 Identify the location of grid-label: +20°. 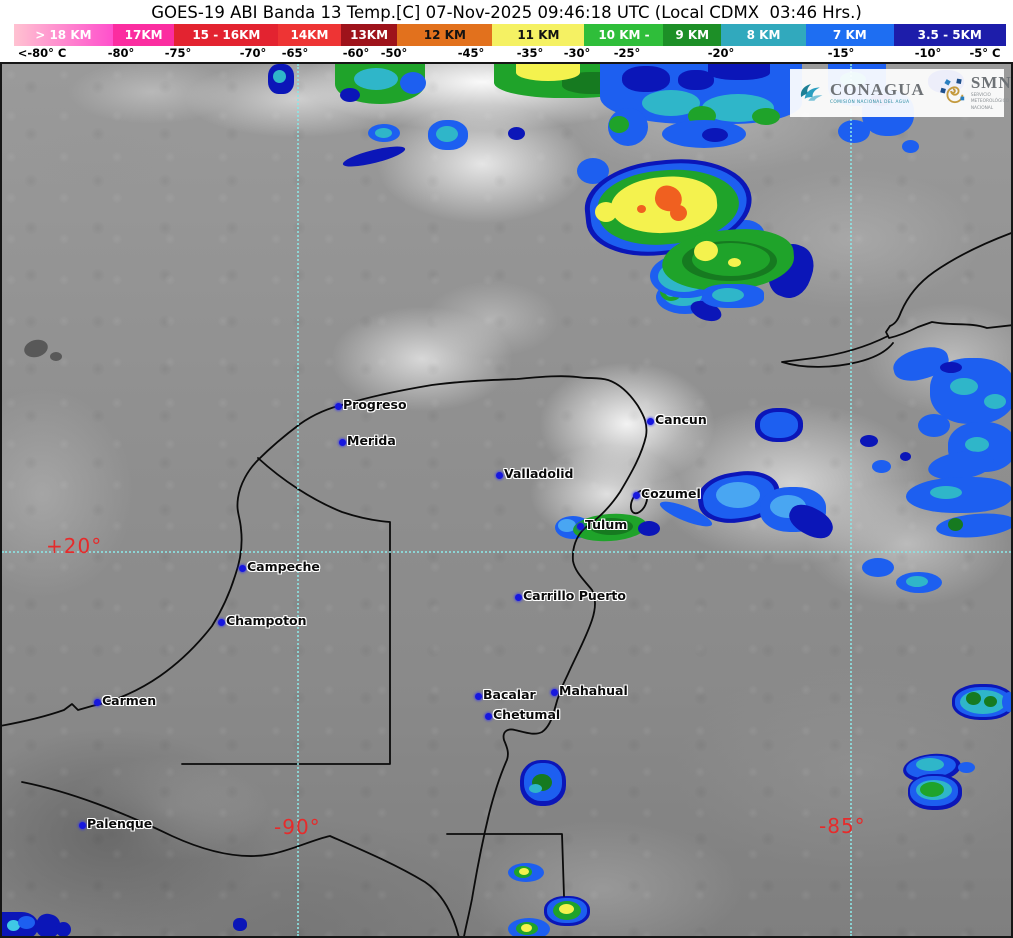
(74, 546).